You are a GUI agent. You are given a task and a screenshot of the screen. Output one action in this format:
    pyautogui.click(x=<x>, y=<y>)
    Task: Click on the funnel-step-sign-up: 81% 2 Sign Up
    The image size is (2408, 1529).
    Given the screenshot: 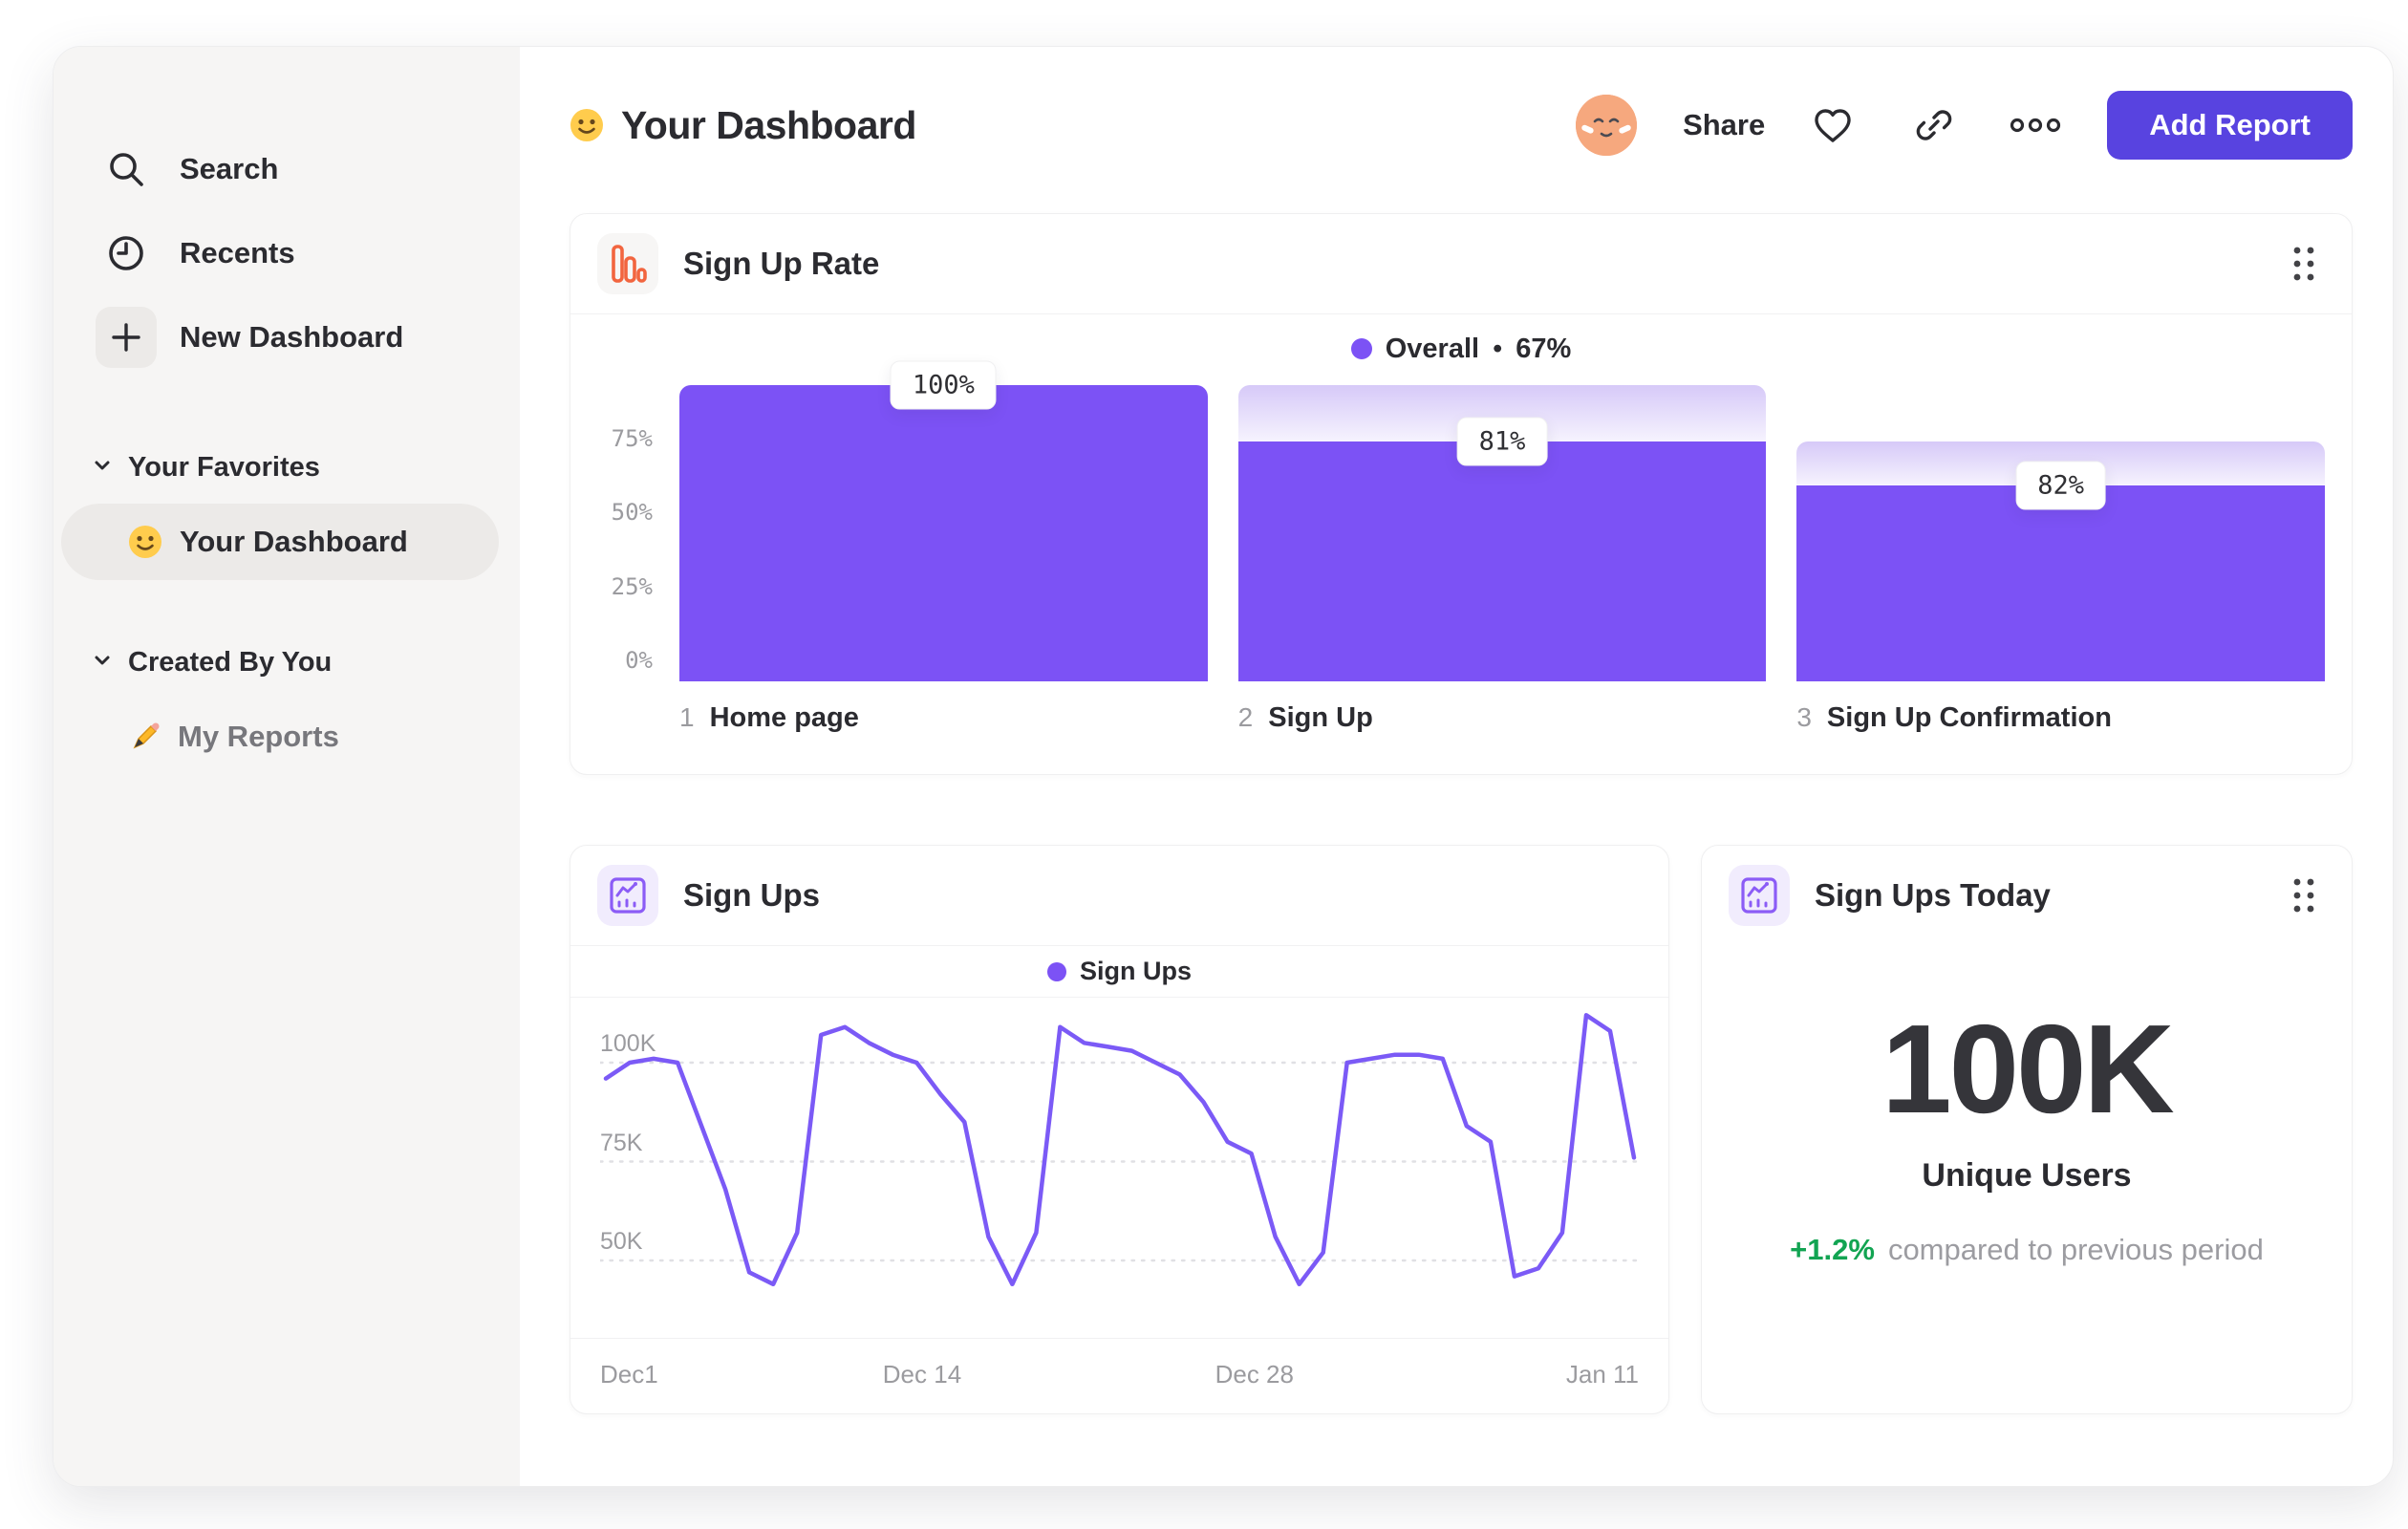 What is the action you would take?
    pyautogui.click(x=1502, y=559)
    